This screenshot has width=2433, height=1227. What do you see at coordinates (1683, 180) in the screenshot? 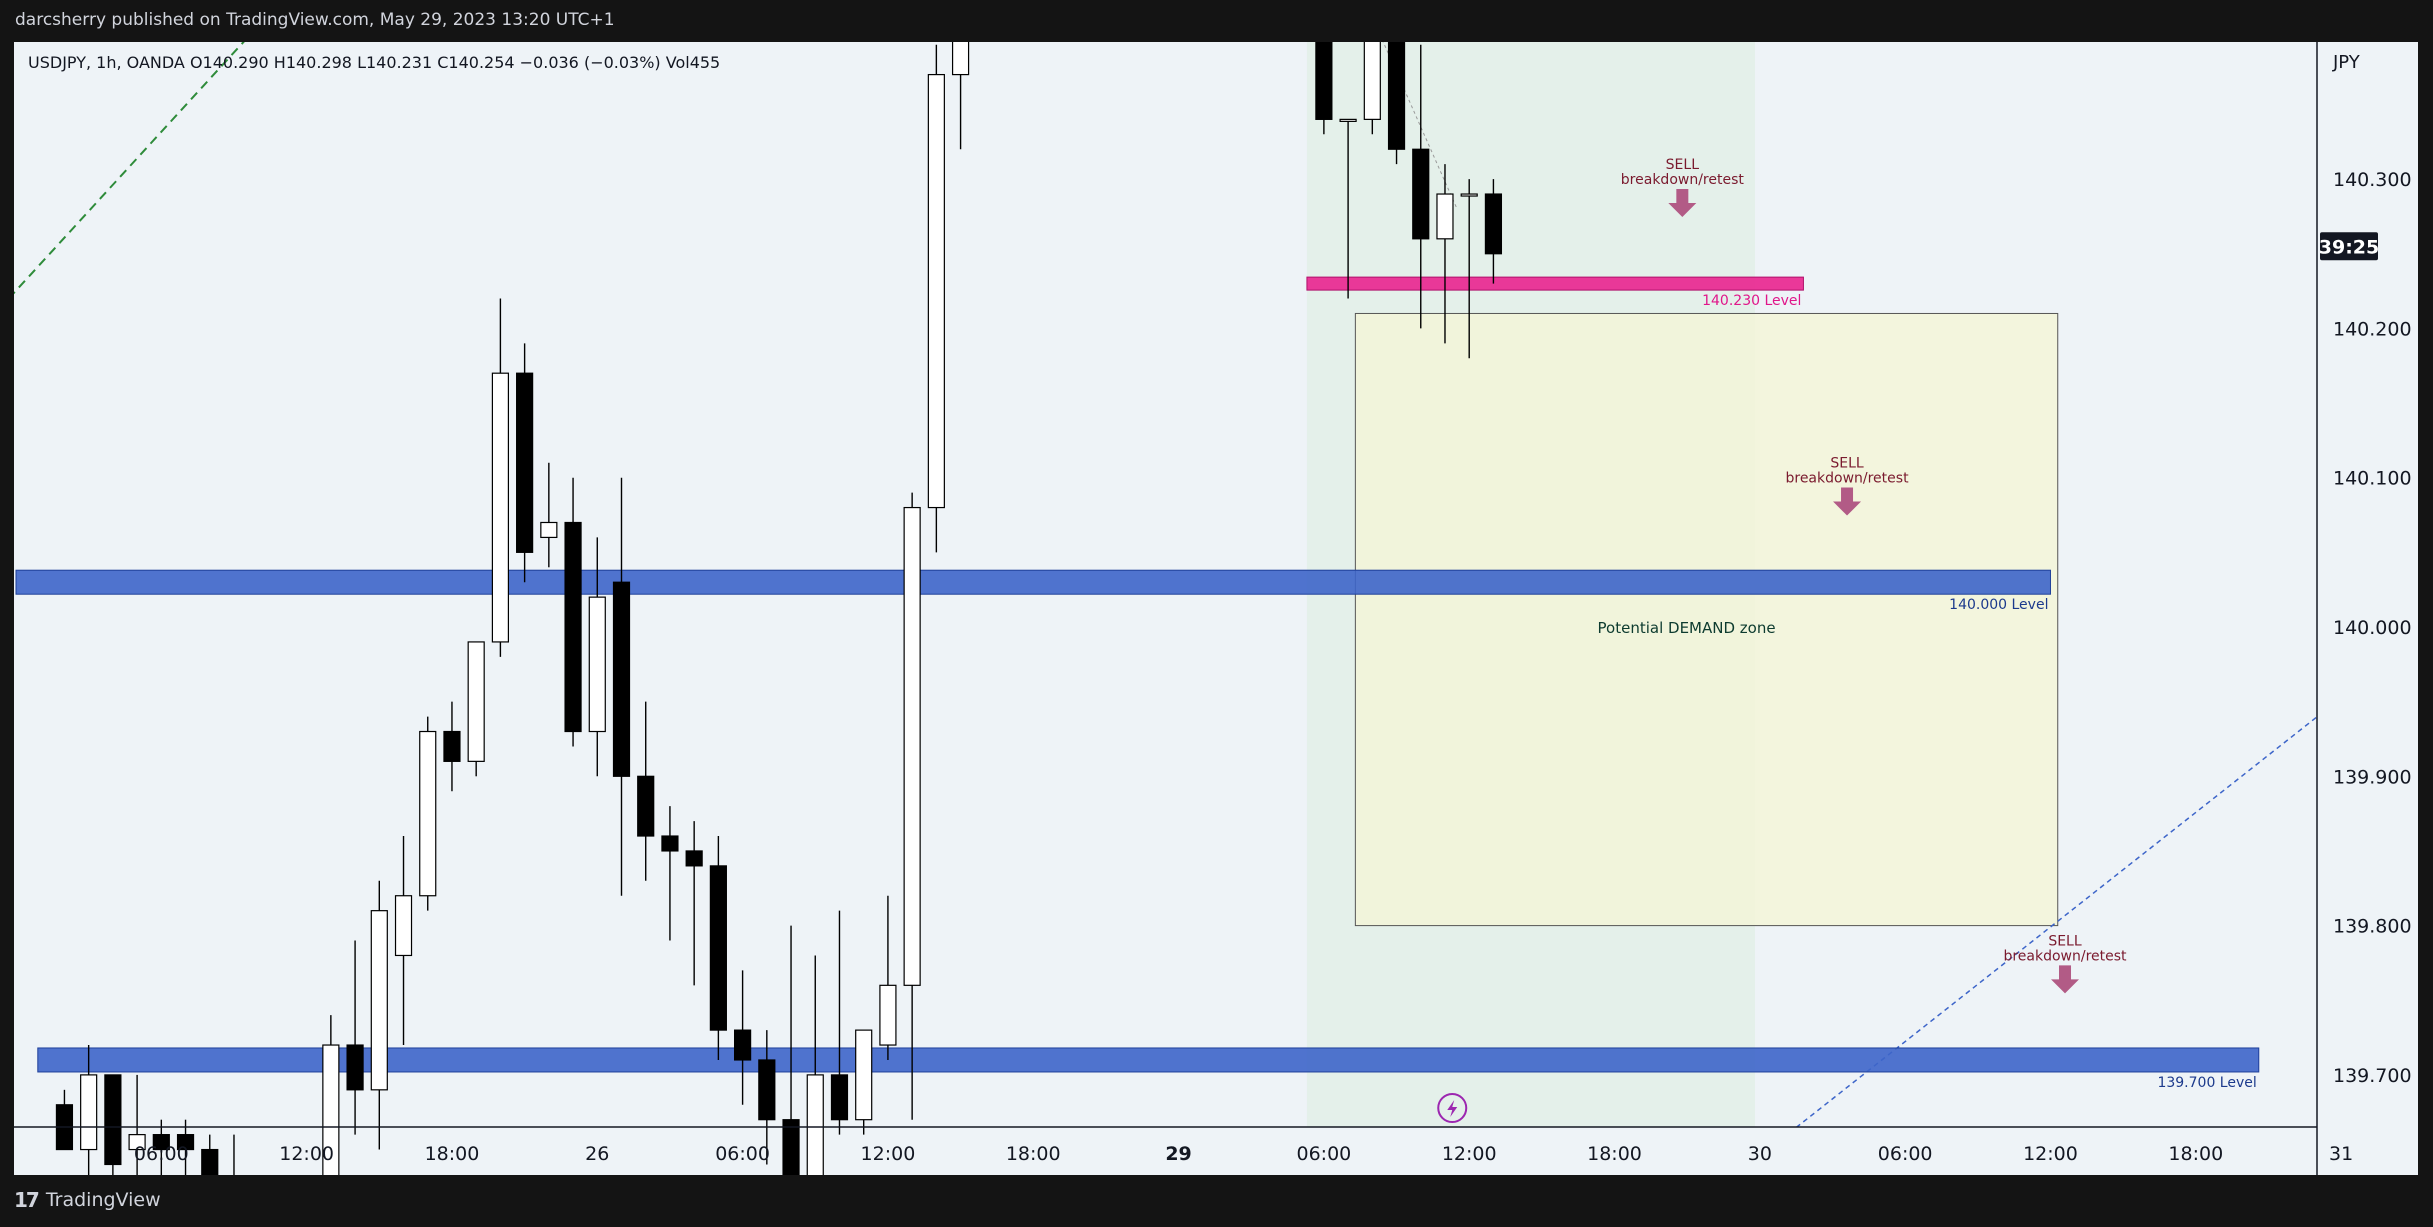
I see `sell-annotation-2-subtitle: breakdown/retest` at bounding box center [1683, 180].